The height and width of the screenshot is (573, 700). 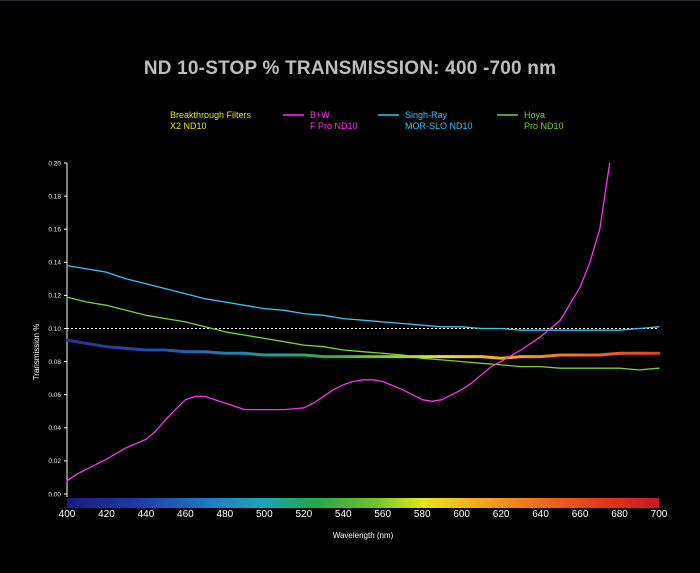 What do you see at coordinates (343, 514) in the screenshot?
I see `x-tick-label: 540` at bounding box center [343, 514].